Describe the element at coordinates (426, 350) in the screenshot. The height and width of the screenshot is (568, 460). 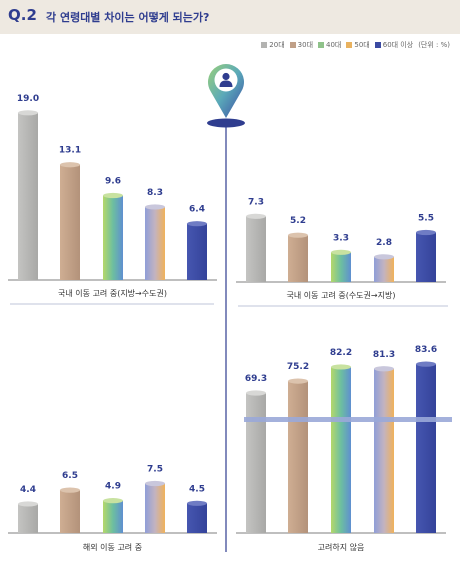
I see `value-label-panel-4-60s-plus: 83.6` at that location.